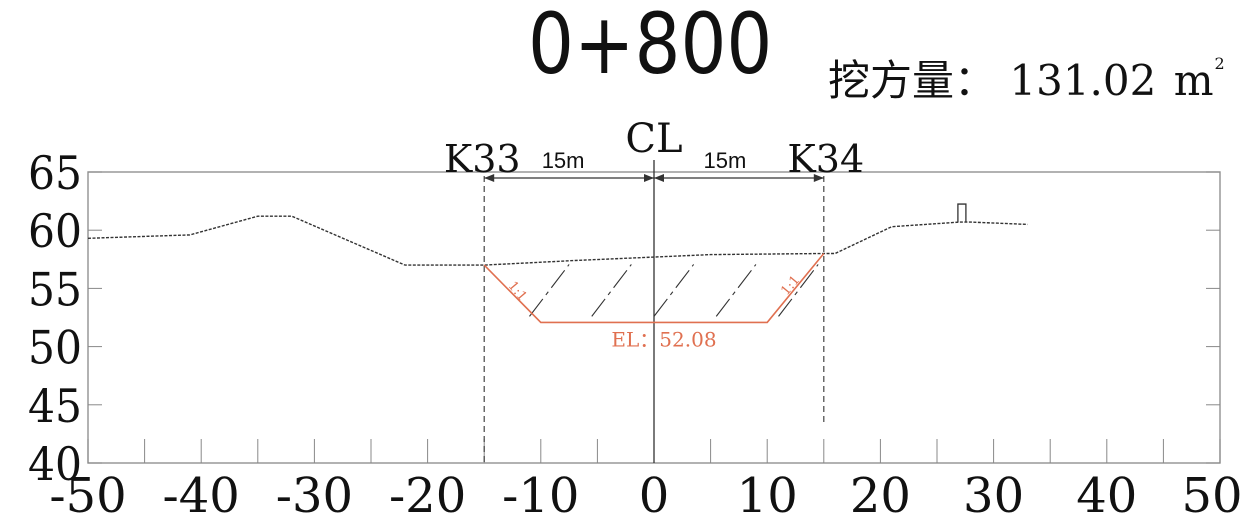 Image resolution: width=1249 pixels, height=521 pixels. What do you see at coordinates (557, 240) in the screenshot?
I see `ground-profile-line` at bounding box center [557, 240].